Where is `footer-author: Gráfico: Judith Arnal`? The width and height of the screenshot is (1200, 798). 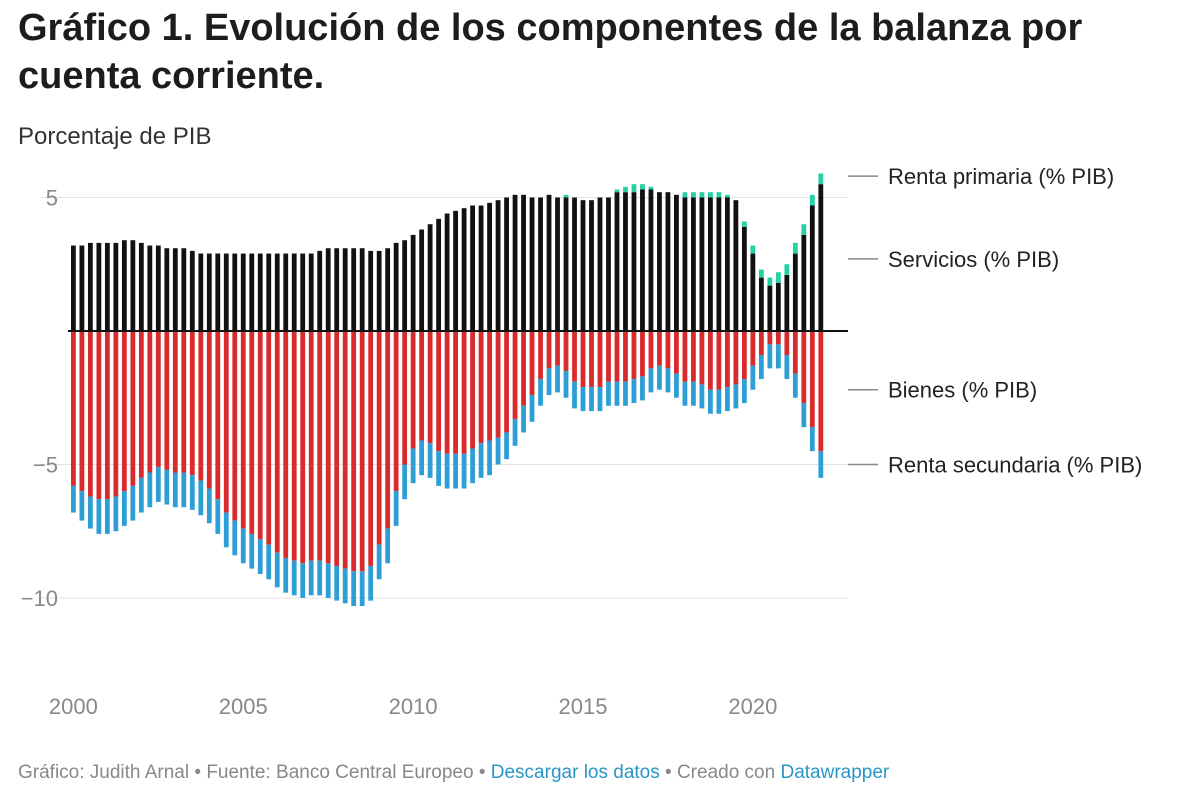 footer-author: Gráfico: Judith Arnal is located at coordinates (104, 772).